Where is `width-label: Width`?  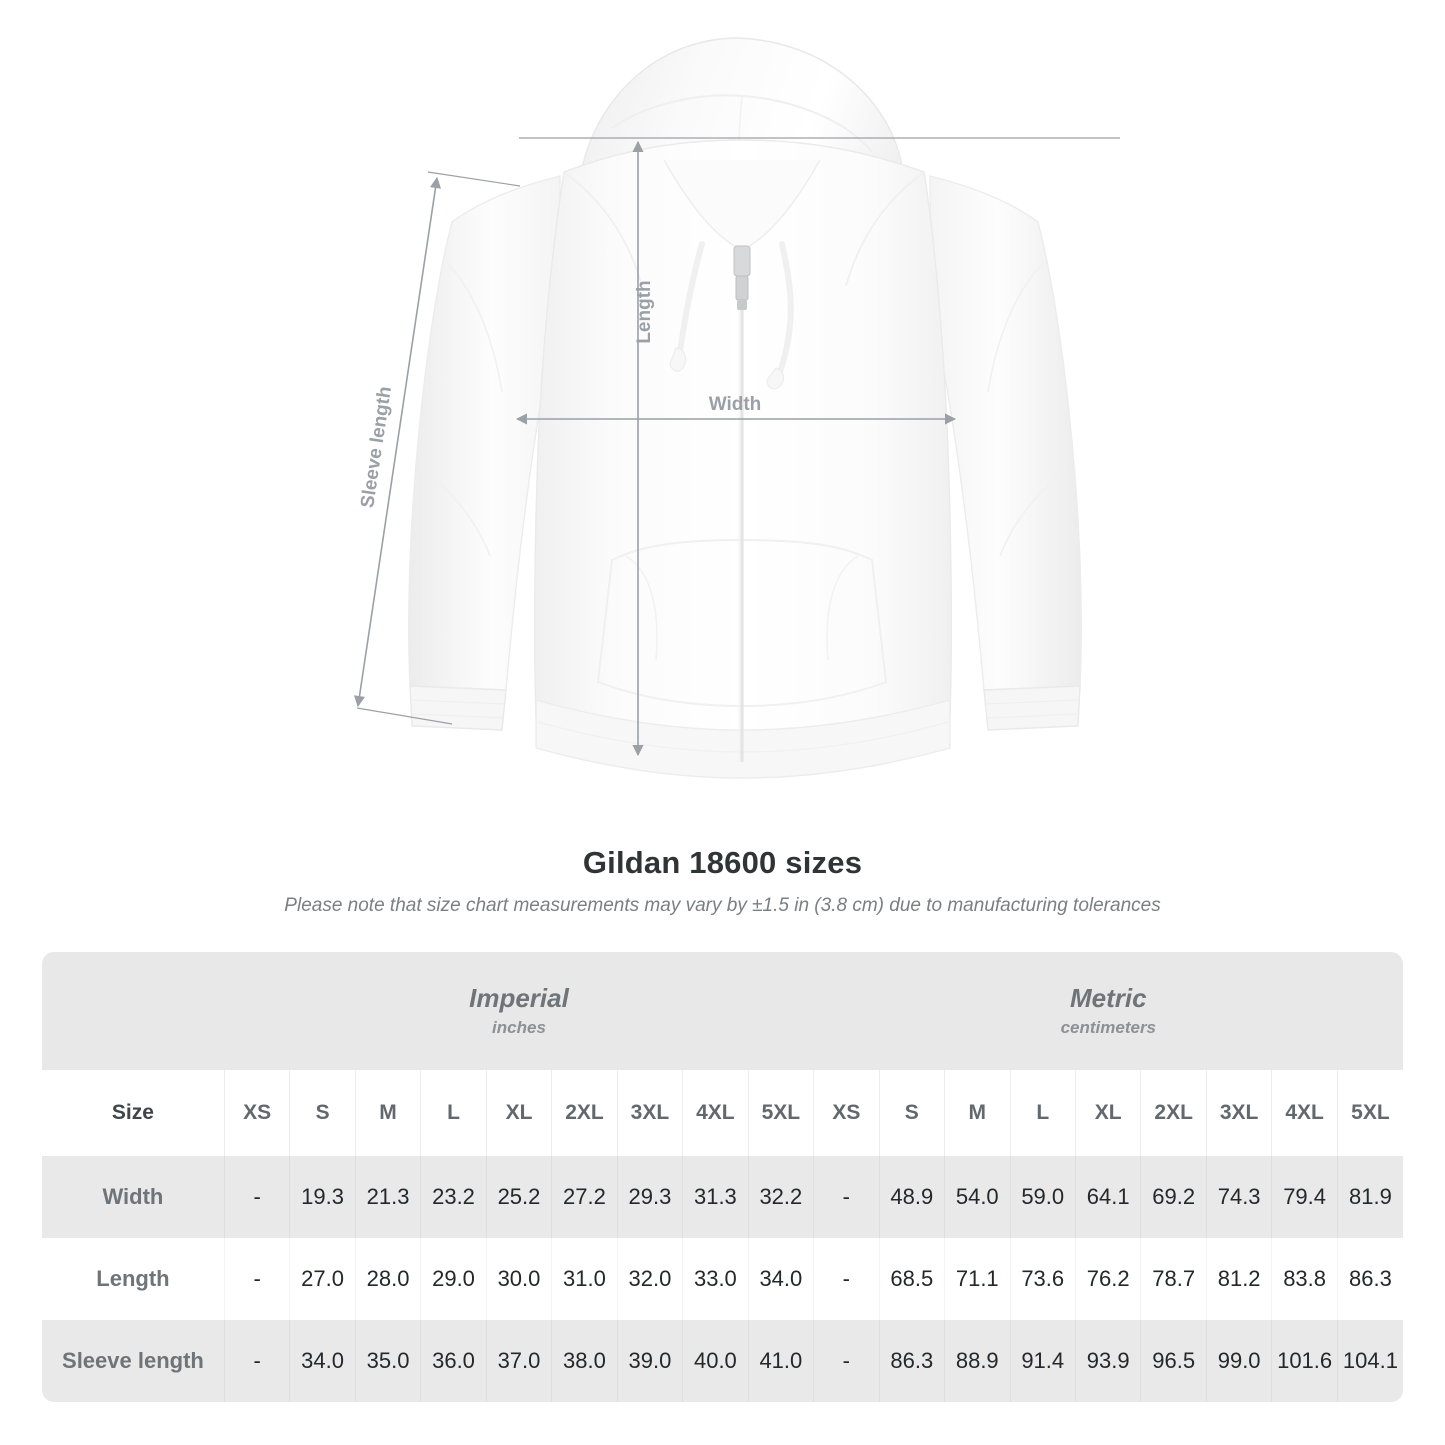
width-label: Width is located at coordinates (735, 404).